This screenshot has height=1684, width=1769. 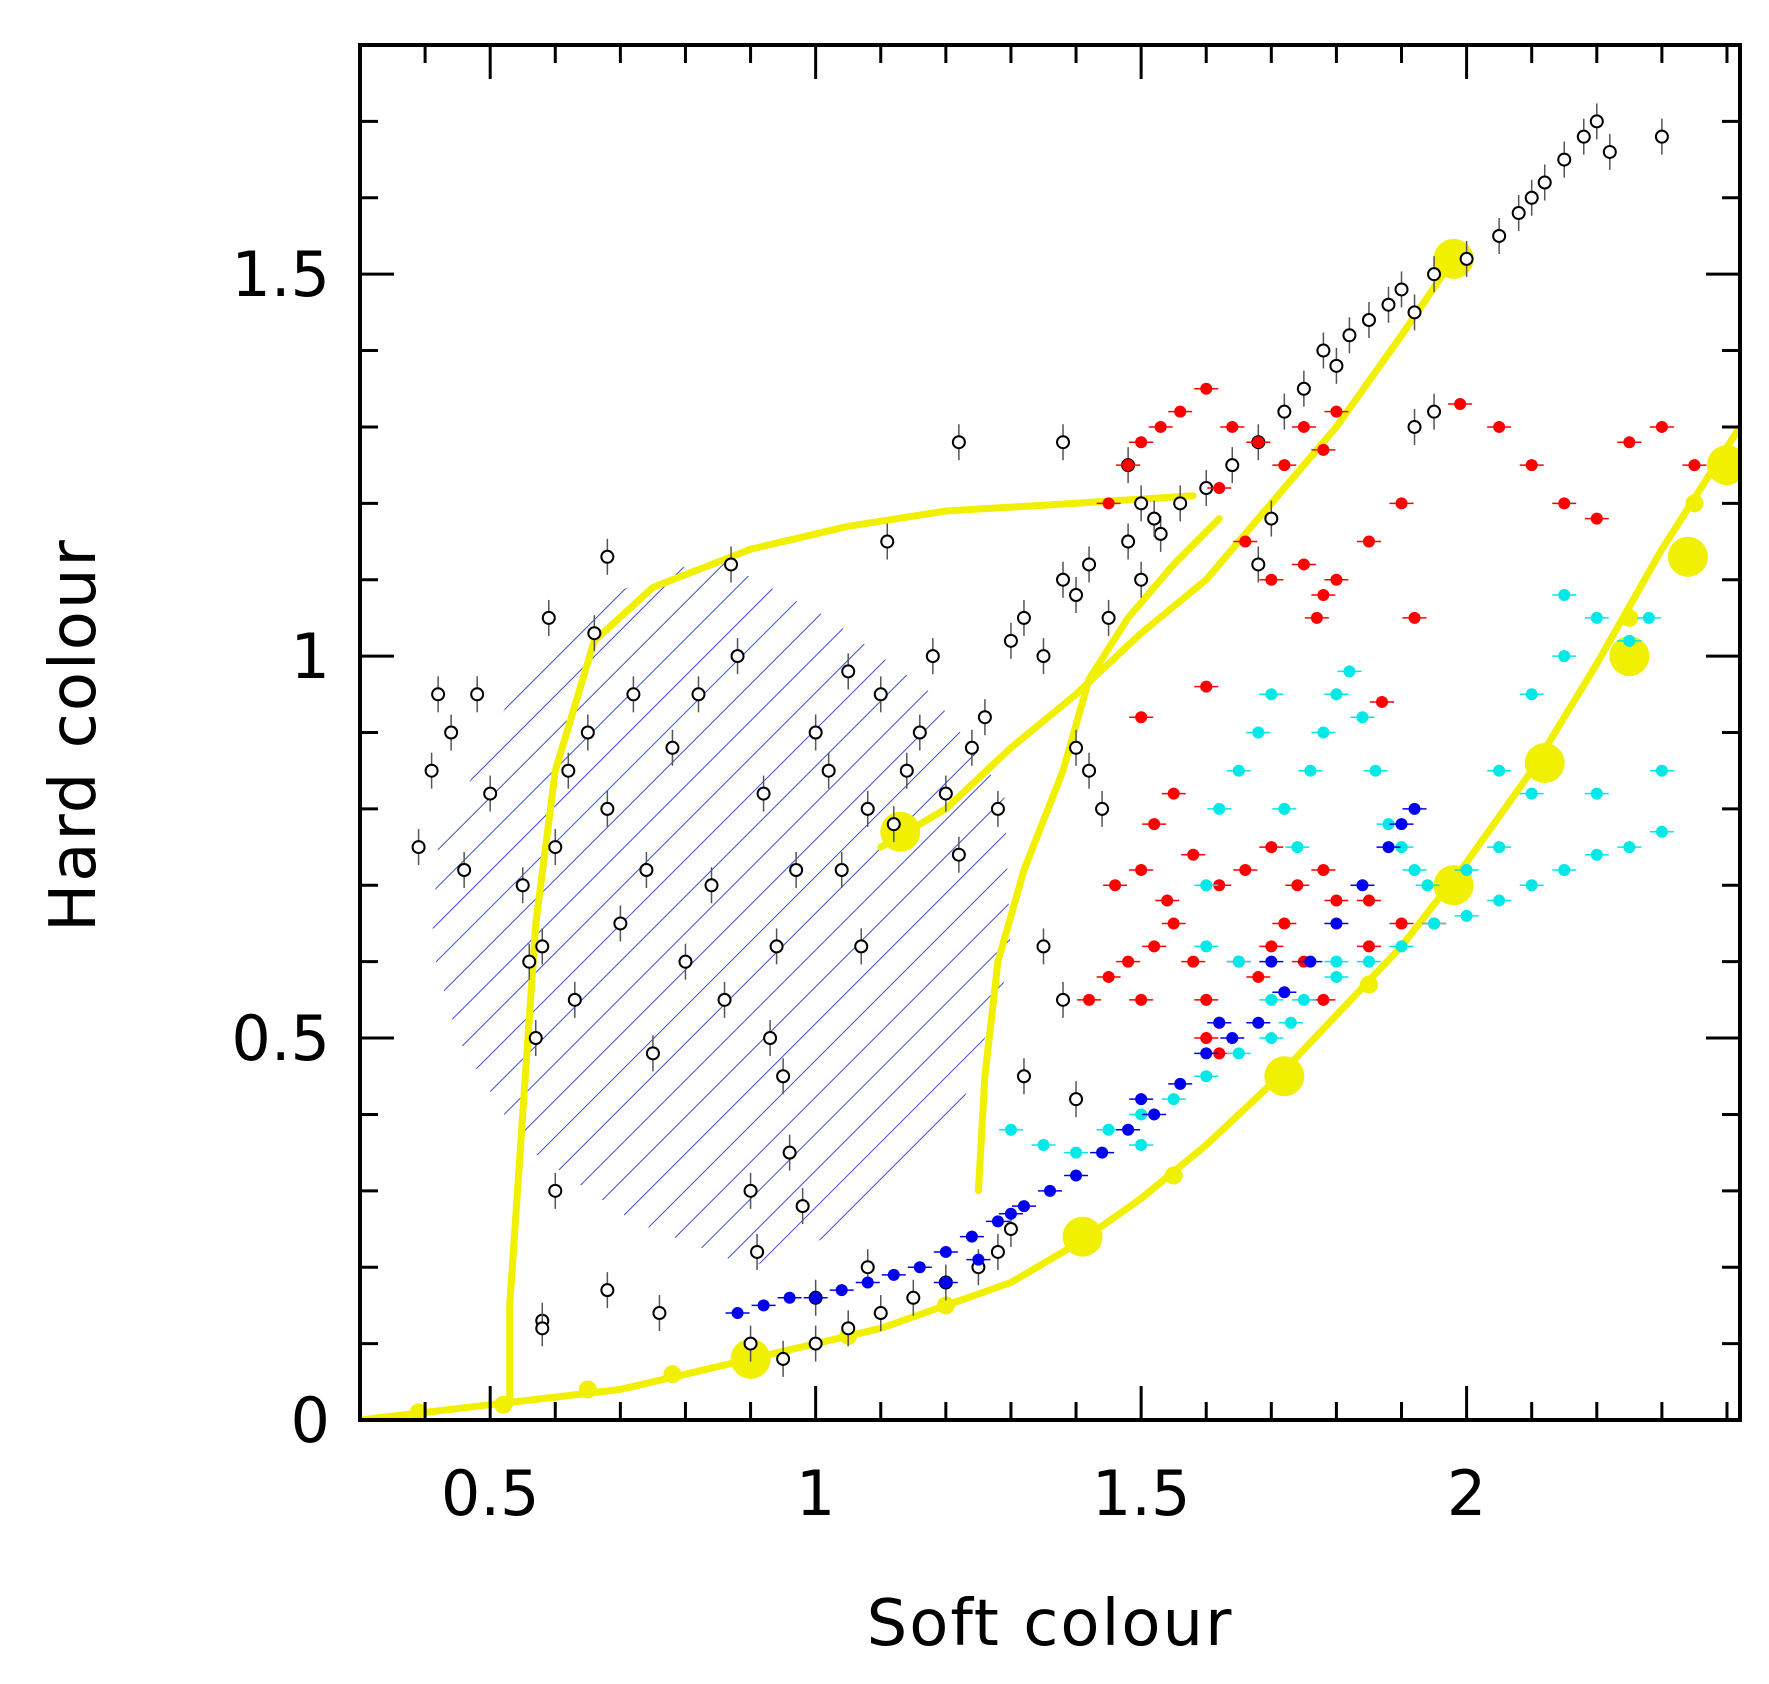 I want to click on y-axis-title: Hard colour, so click(x=74, y=735).